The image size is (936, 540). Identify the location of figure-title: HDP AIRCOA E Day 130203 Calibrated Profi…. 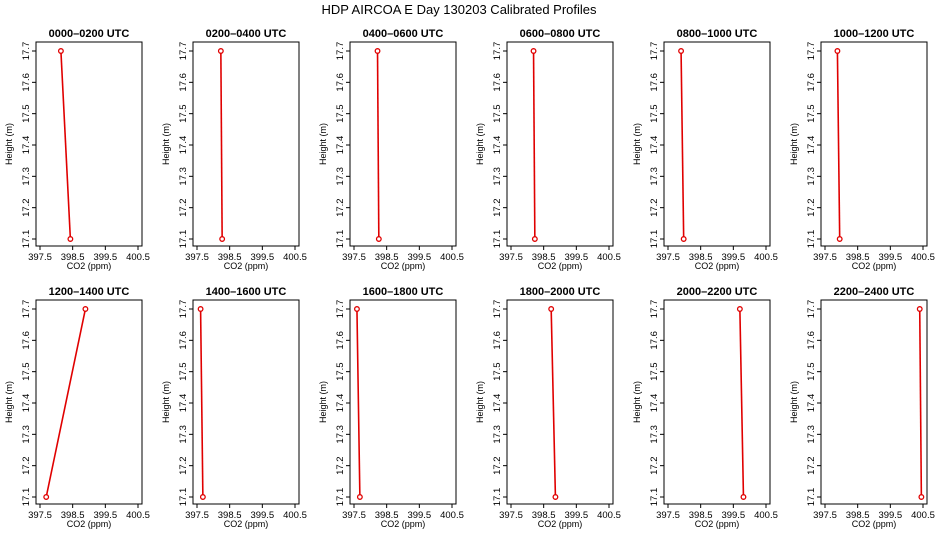
(459, 9).